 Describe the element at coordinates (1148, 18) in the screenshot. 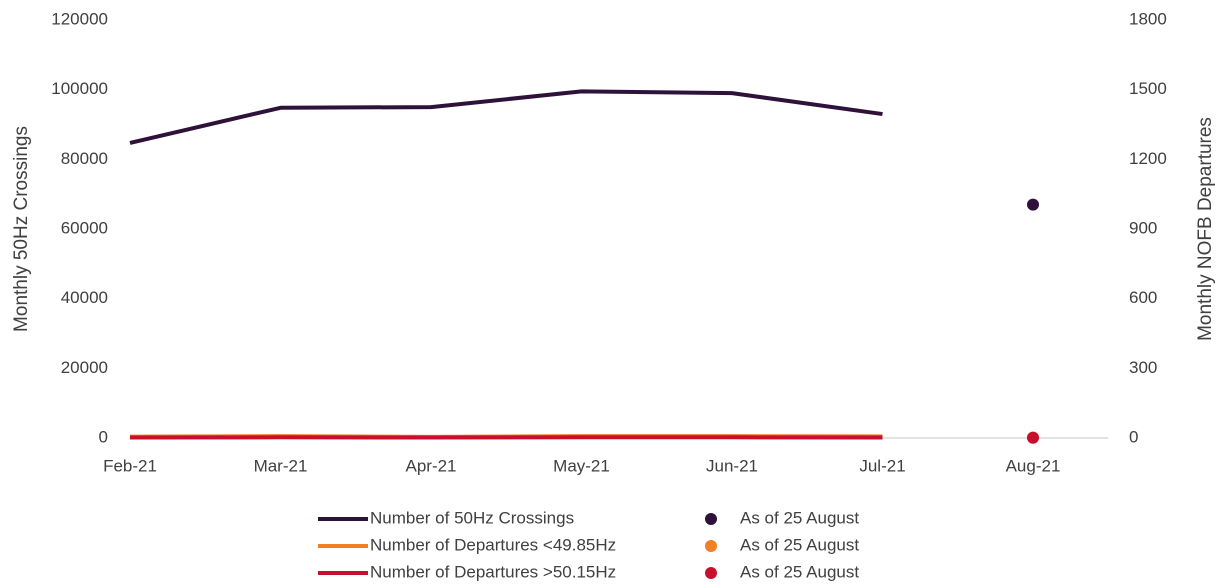

I see `y2-tick-label: 1800` at that location.